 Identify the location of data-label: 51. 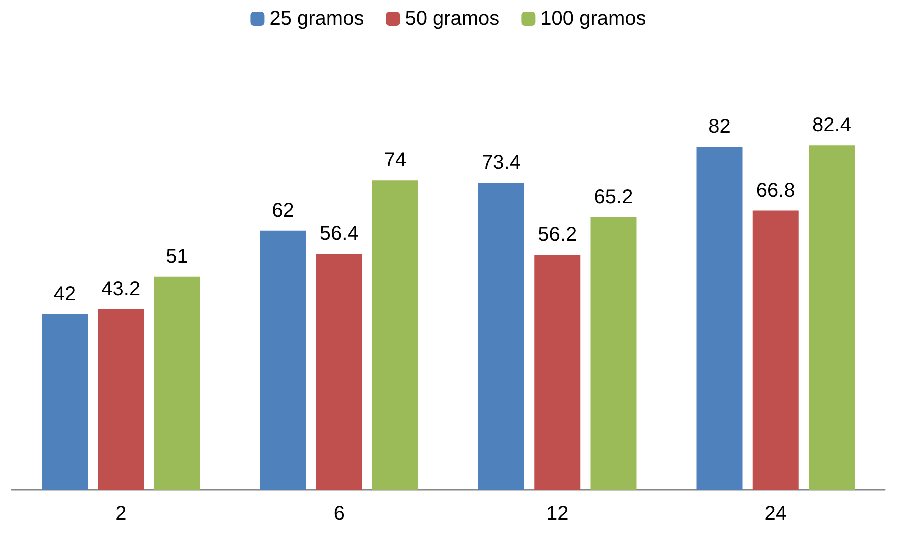
(177, 257).